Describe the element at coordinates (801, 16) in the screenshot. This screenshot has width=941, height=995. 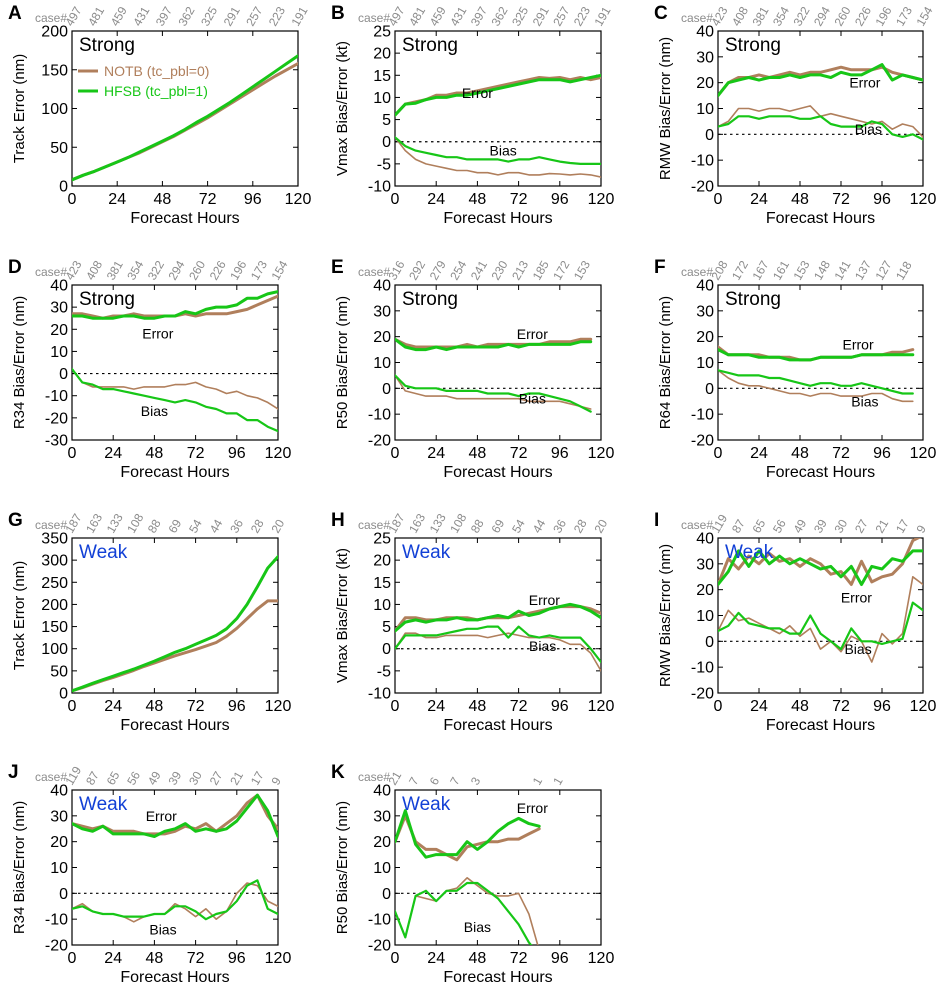
I see `case-number: 322` at that location.